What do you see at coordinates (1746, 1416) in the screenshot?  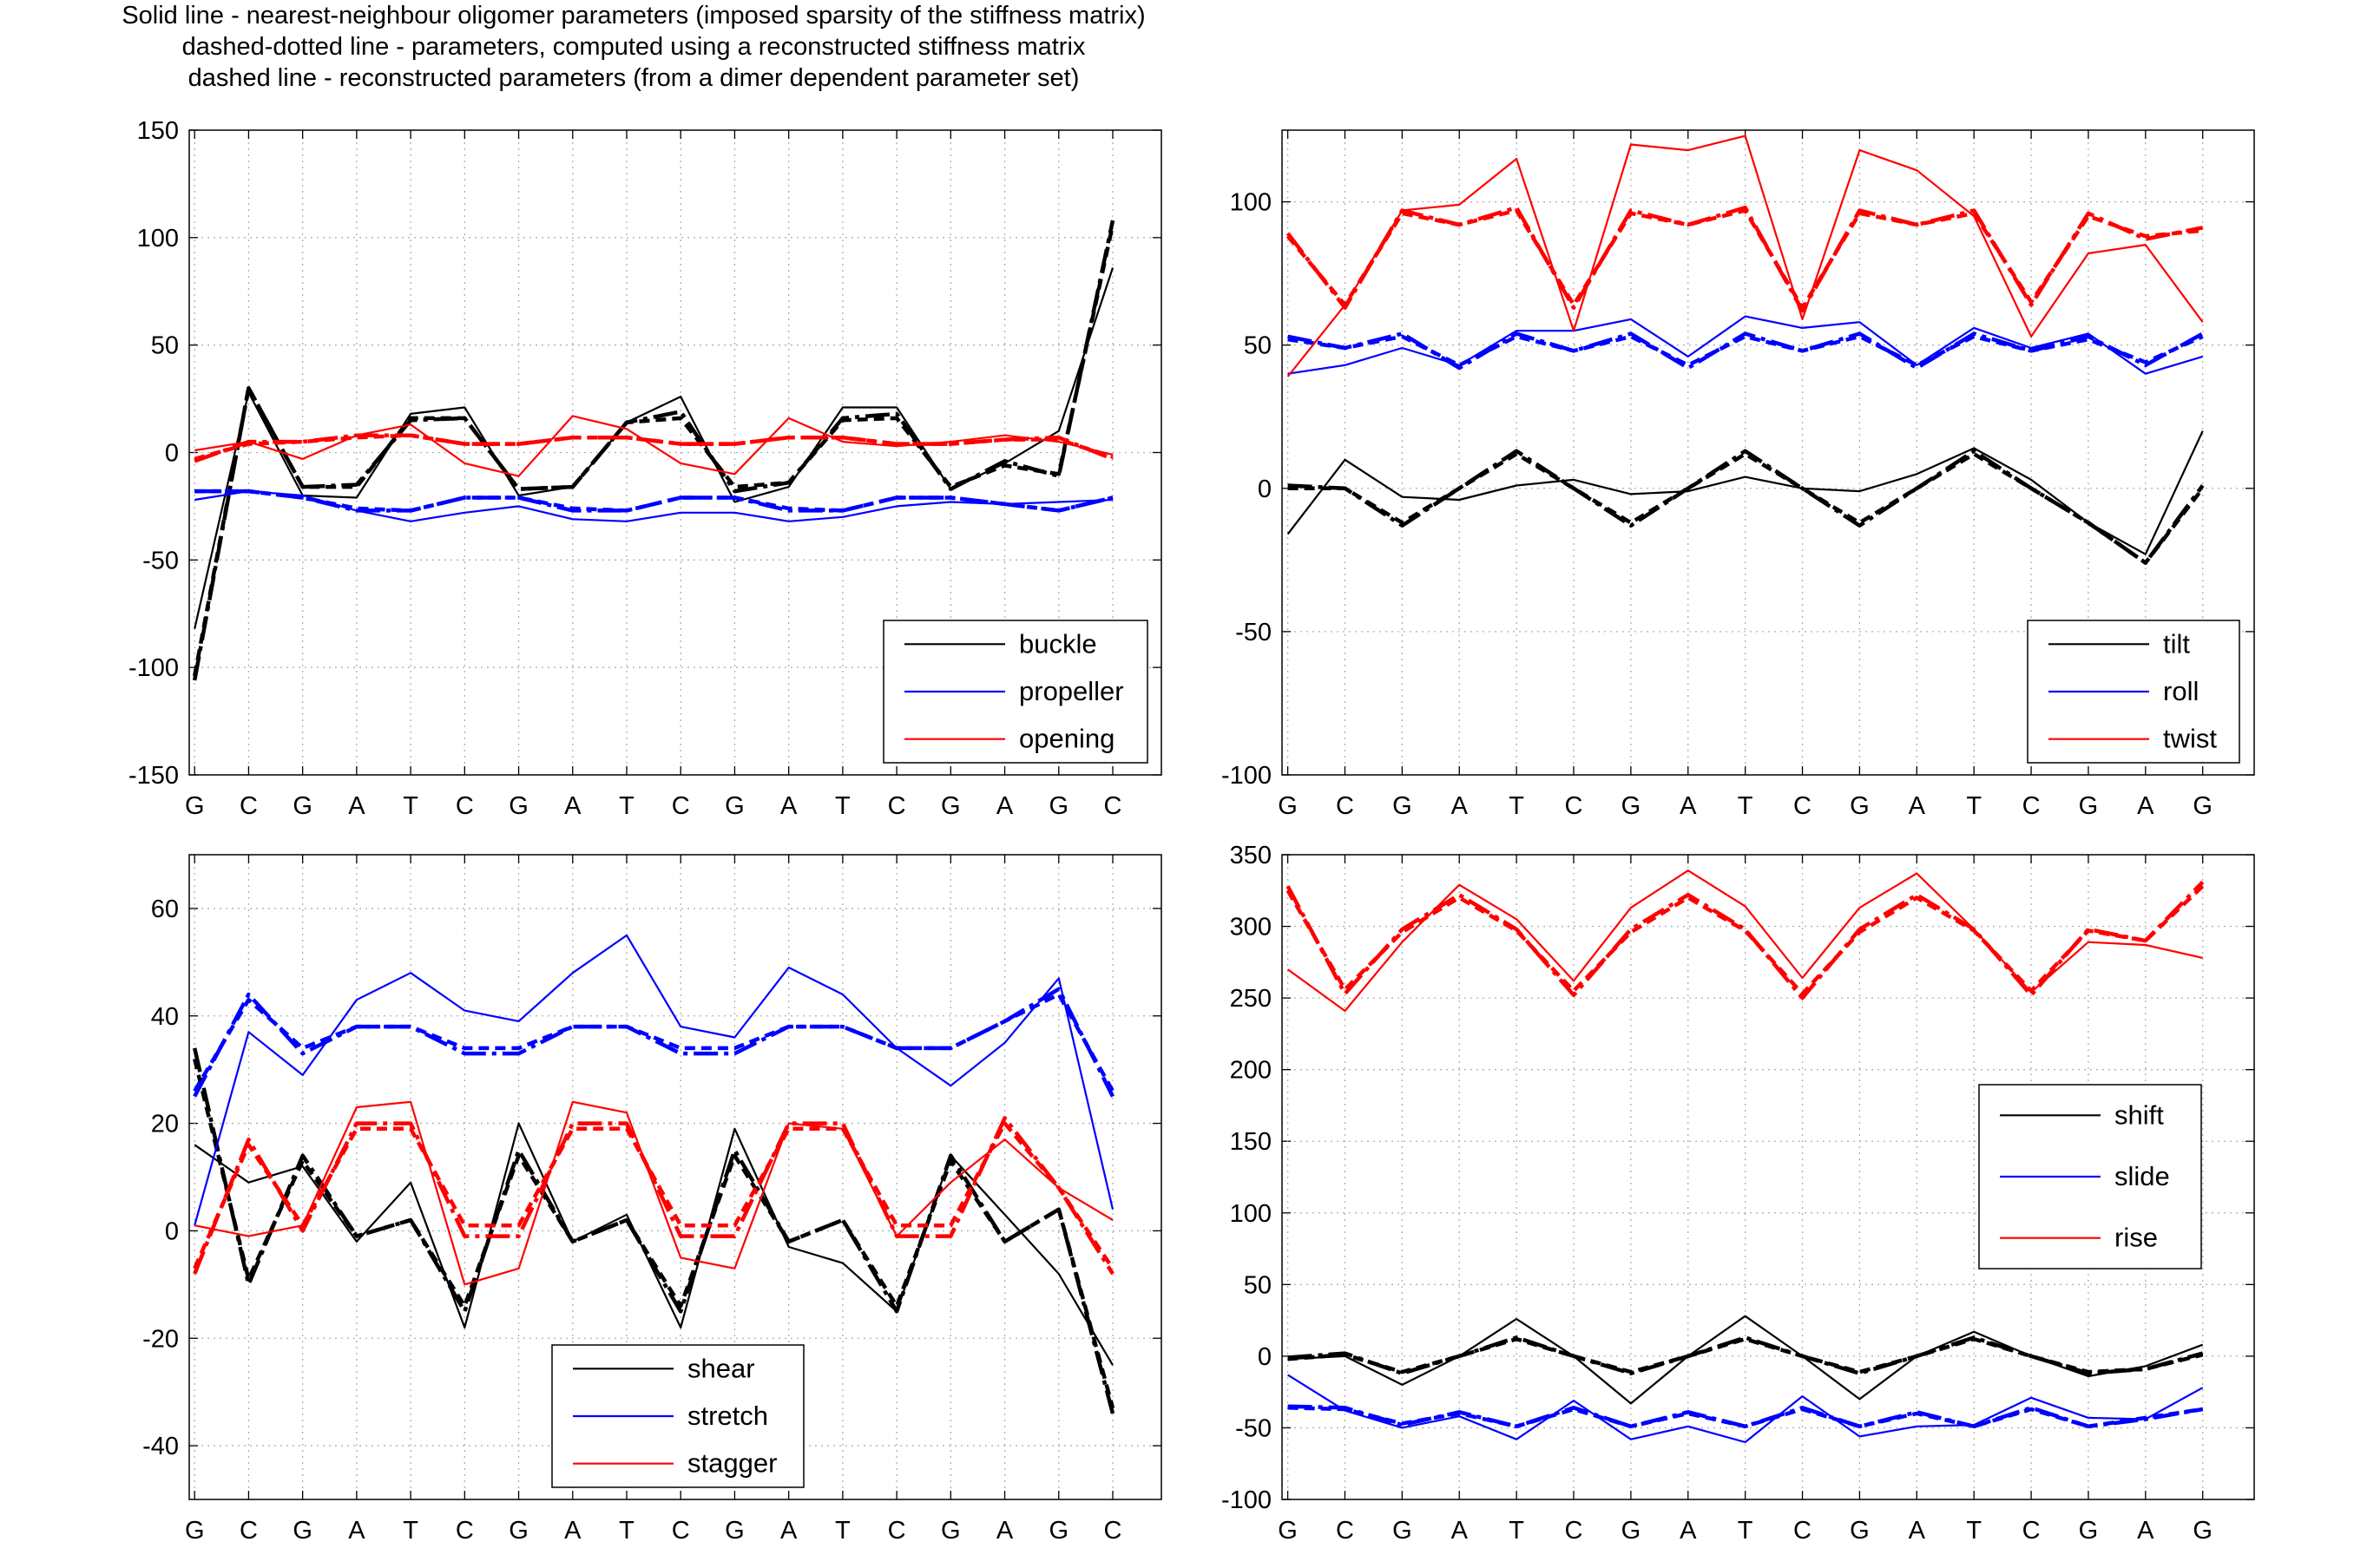 I see `series-line-slide-dashdot` at bounding box center [1746, 1416].